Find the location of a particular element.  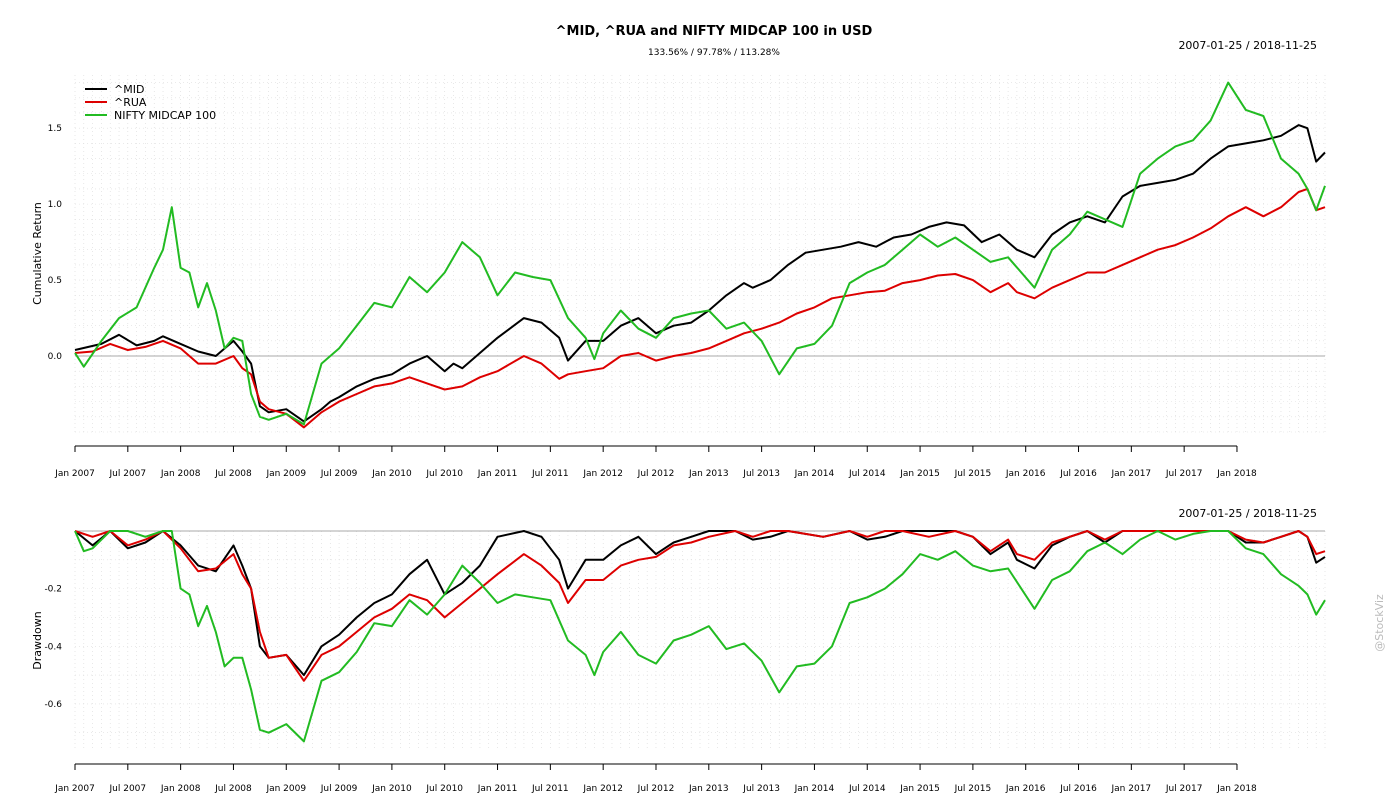

cumulative-y-axis-label: Cumulative Return is located at coordinates (37, 253).